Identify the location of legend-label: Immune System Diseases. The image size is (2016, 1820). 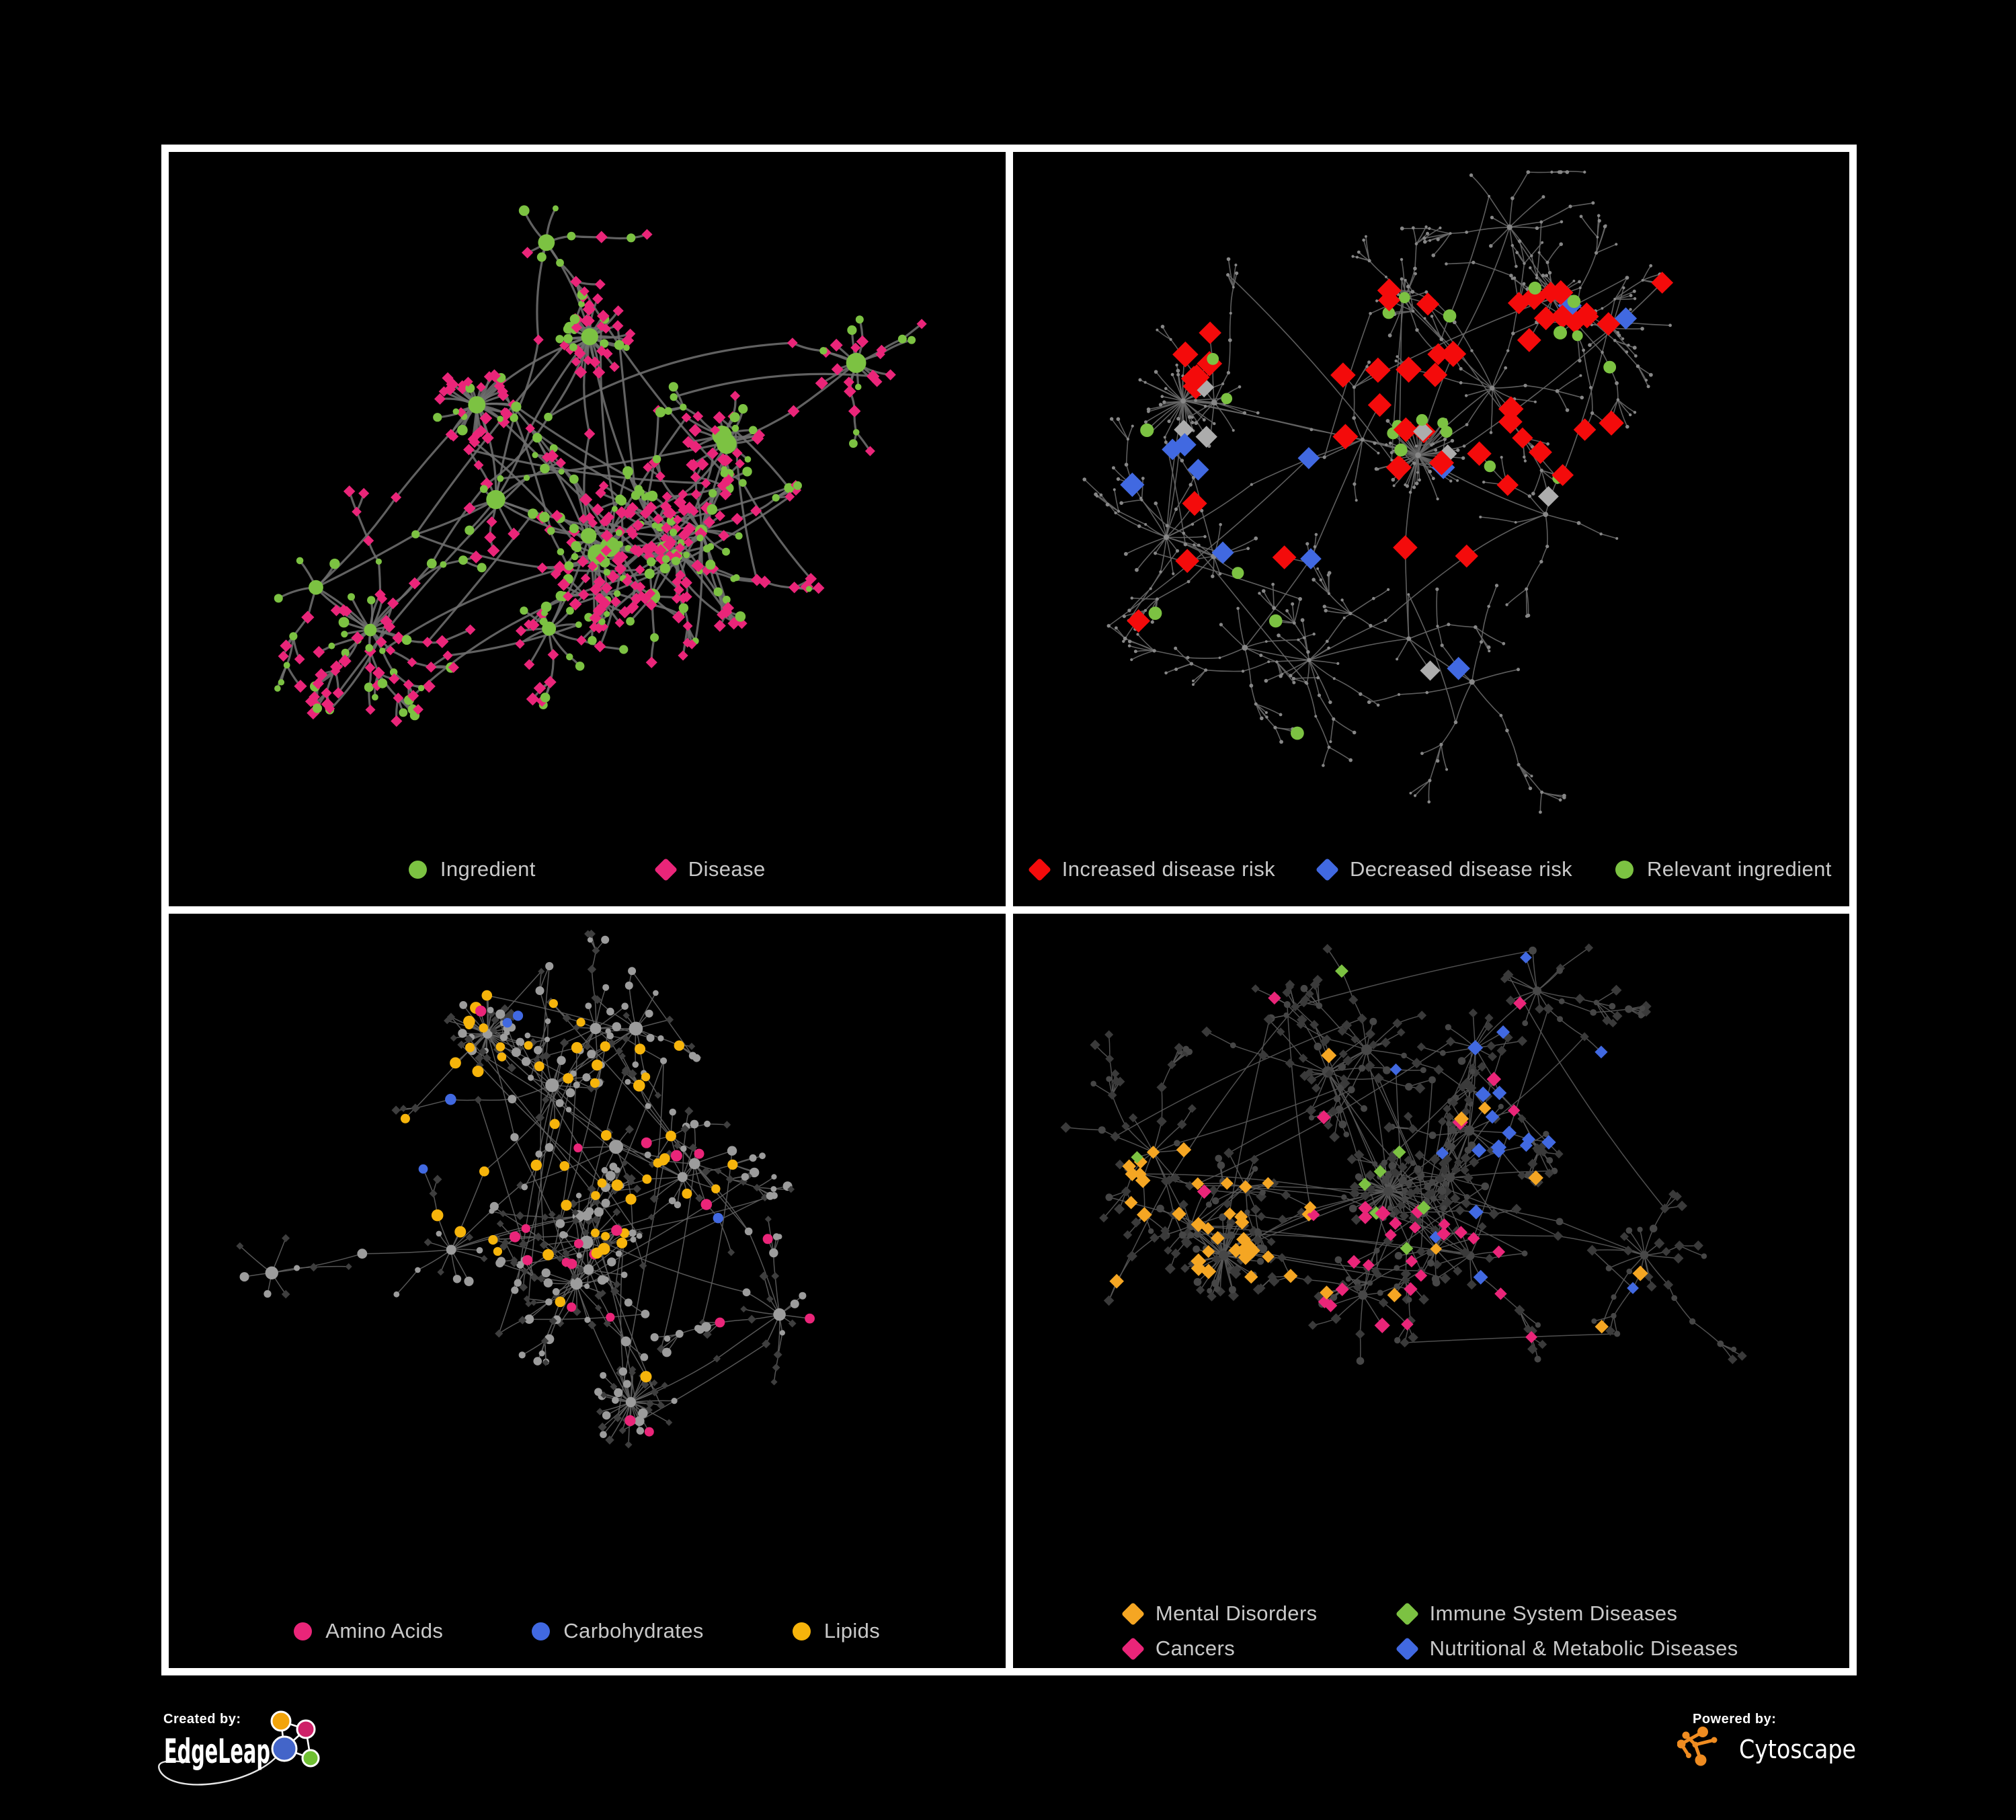
(1553, 1613).